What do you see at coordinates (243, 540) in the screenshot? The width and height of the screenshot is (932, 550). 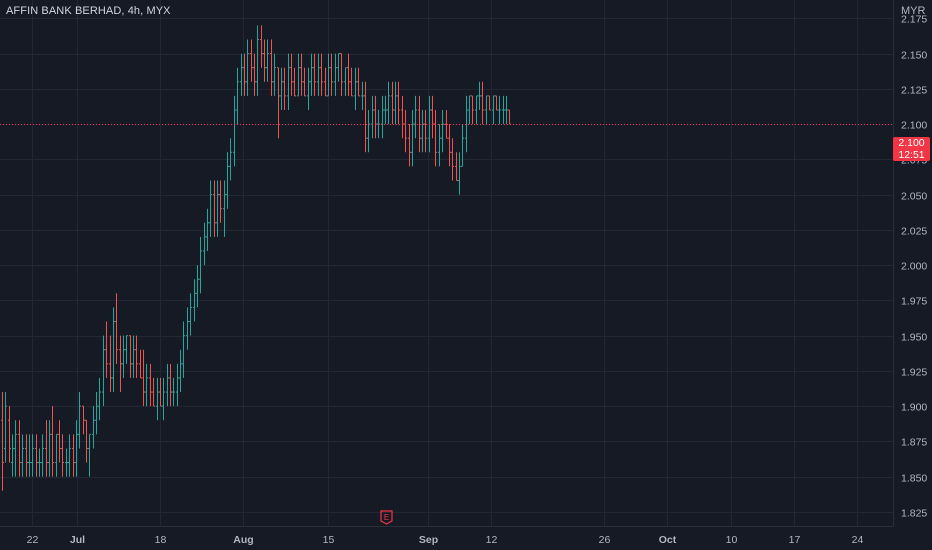 I see `x-tick-label: Aug` at bounding box center [243, 540].